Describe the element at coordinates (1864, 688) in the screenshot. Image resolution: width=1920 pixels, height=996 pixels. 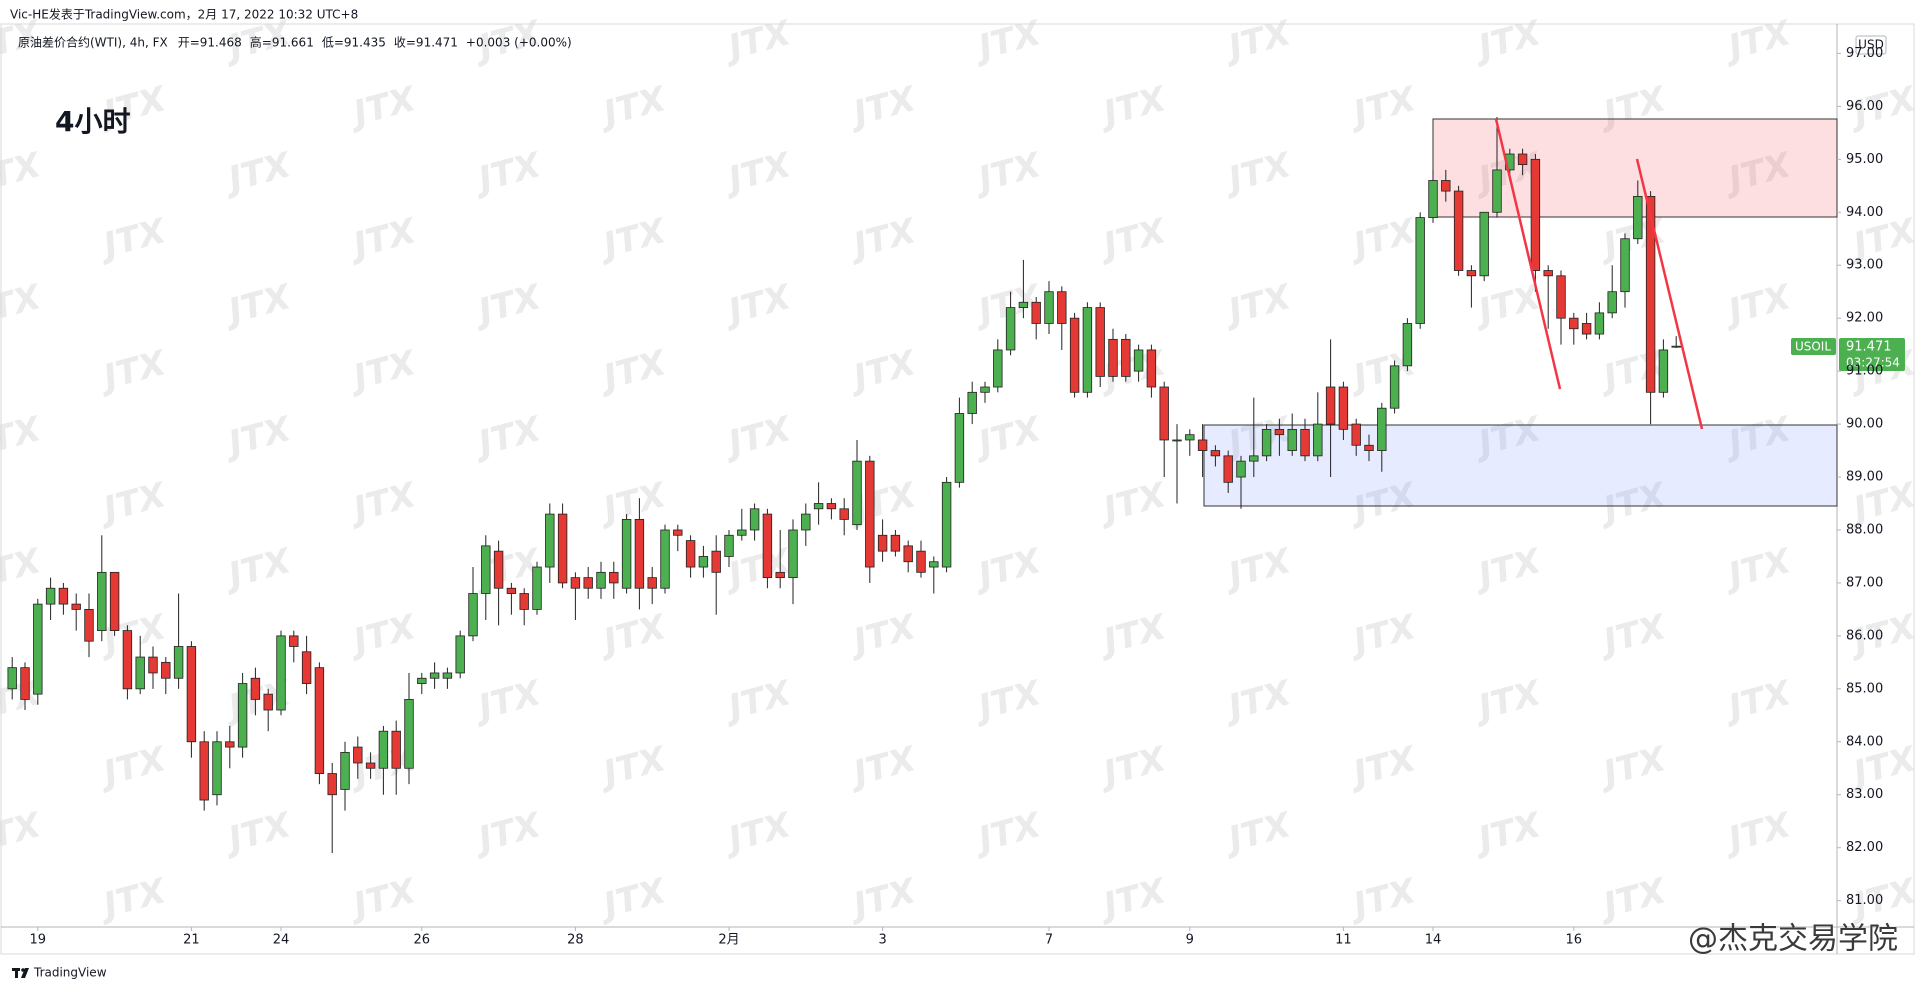
I see `y-tick-label: 85.00` at that location.